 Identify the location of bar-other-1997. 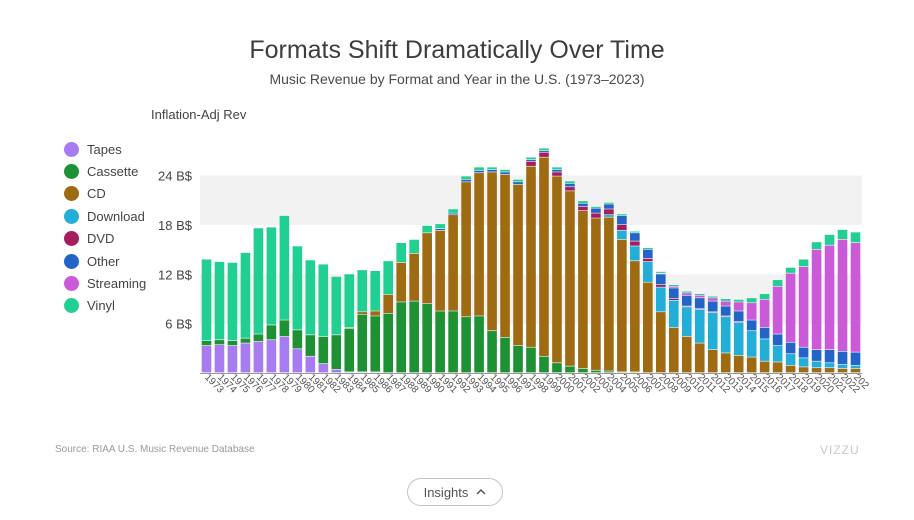
(518, 183).